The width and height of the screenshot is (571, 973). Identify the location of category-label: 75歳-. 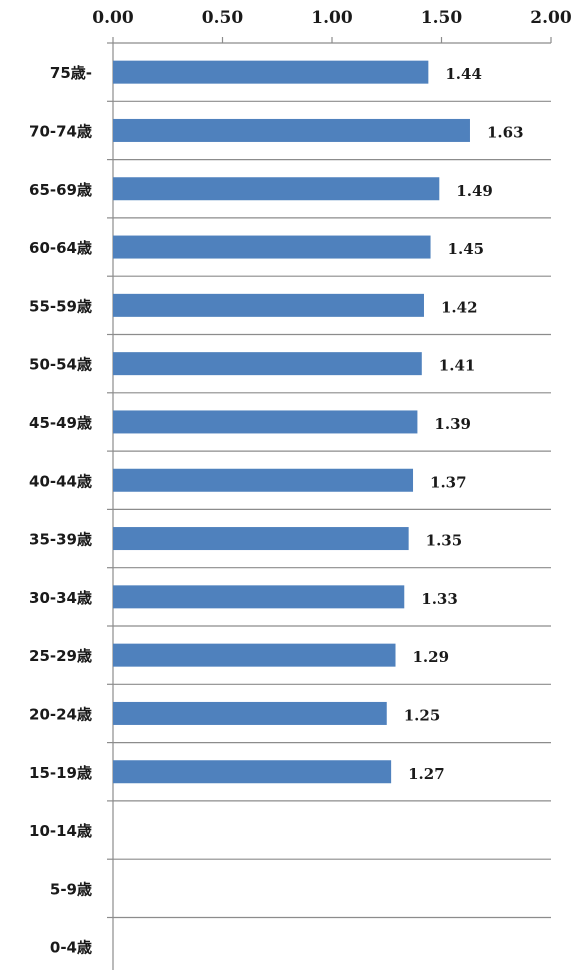
(71, 73).